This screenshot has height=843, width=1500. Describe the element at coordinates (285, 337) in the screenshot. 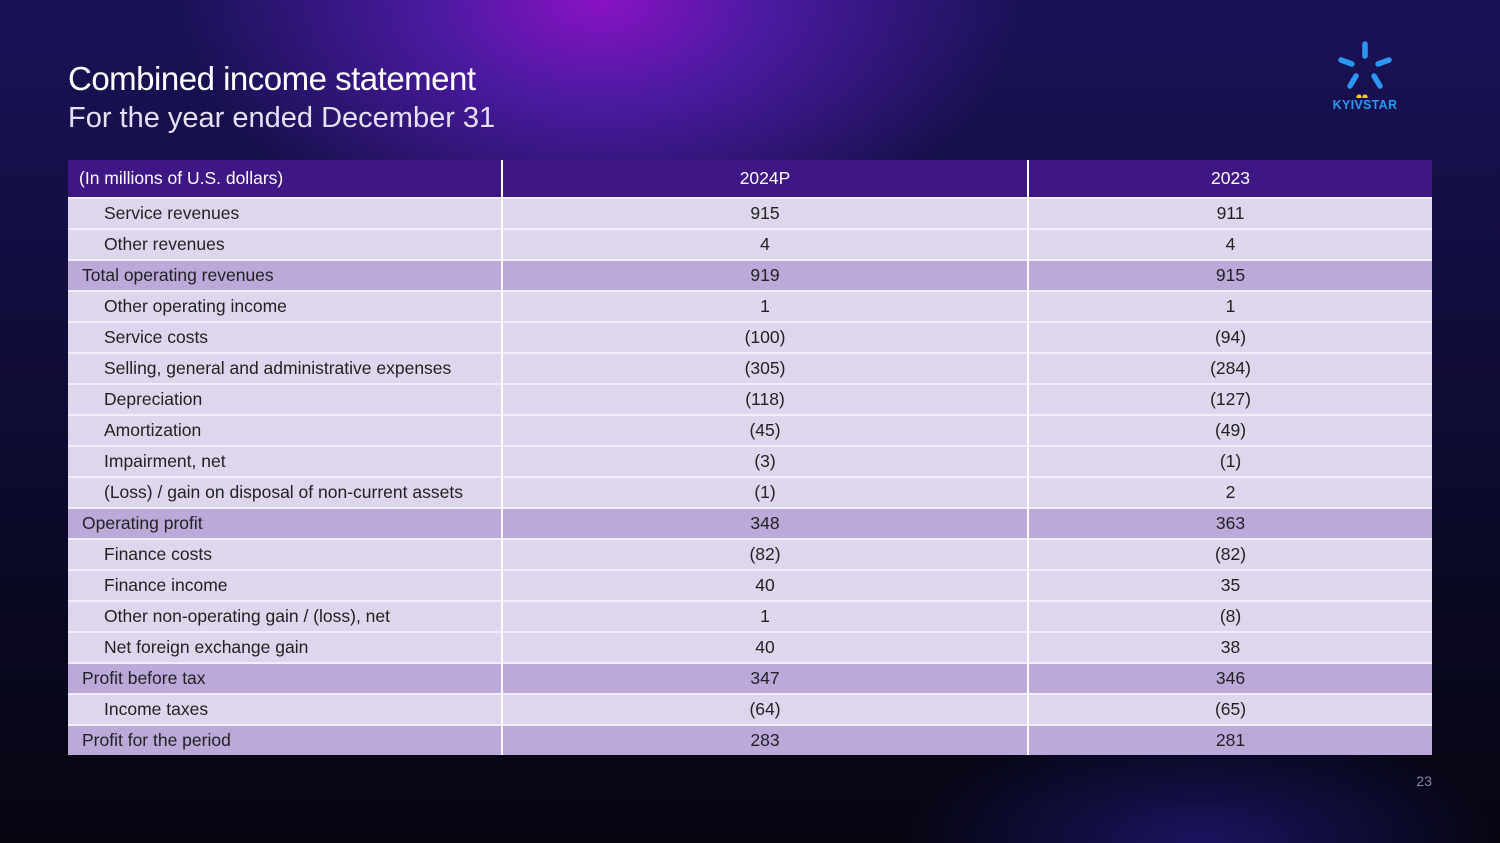

I see `row-label: Service costs` at that location.